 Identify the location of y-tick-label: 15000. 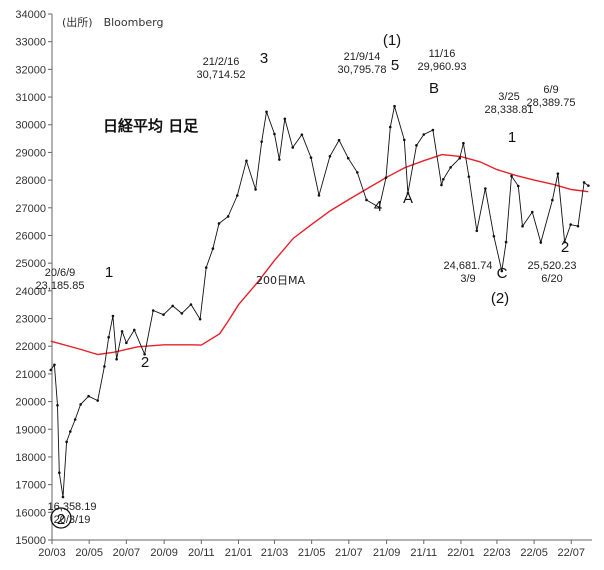
(30, 541).